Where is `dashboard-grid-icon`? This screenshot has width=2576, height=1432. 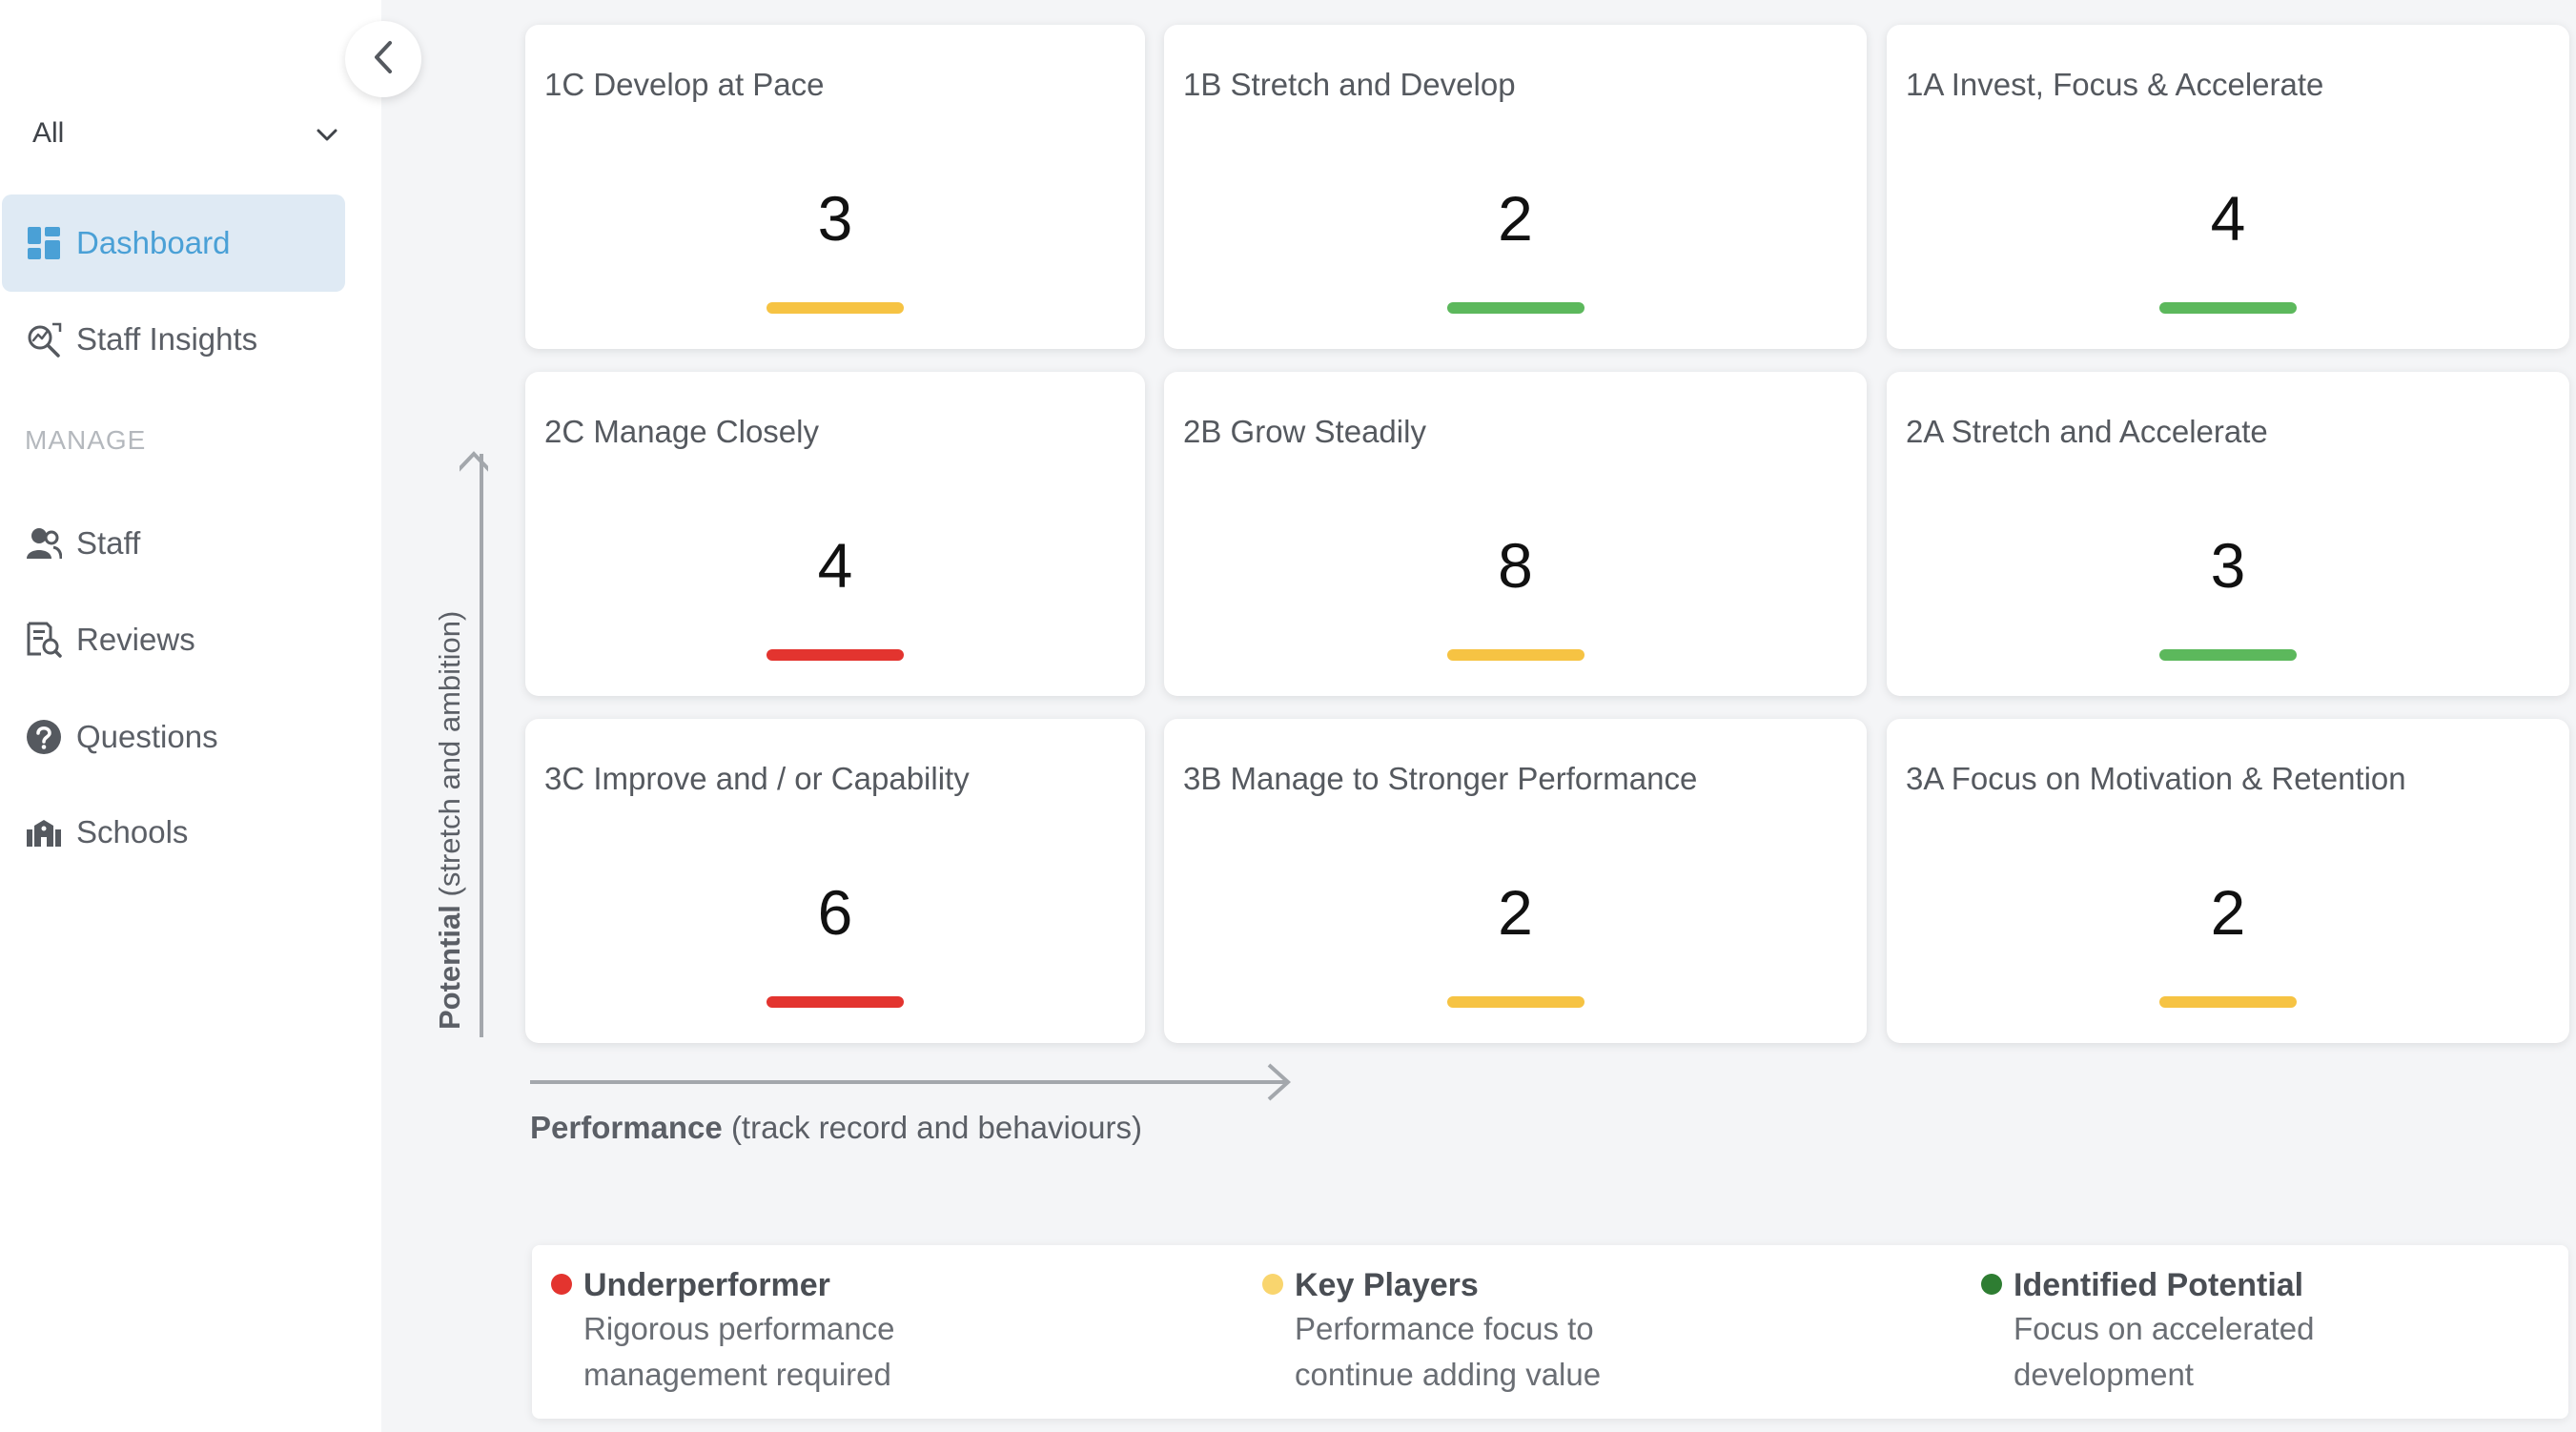 dashboard-grid-icon is located at coordinates (44, 243).